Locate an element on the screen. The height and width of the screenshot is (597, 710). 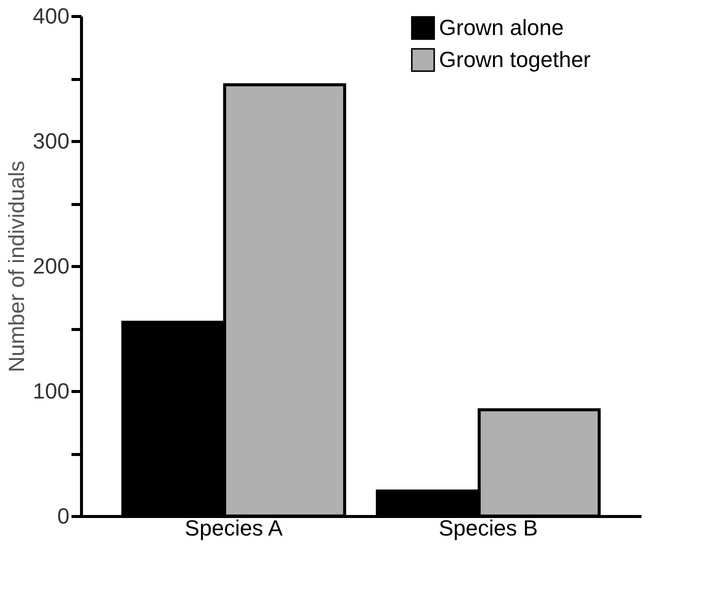
y-axis-title: Number of individuals is located at coordinates (16, 266).